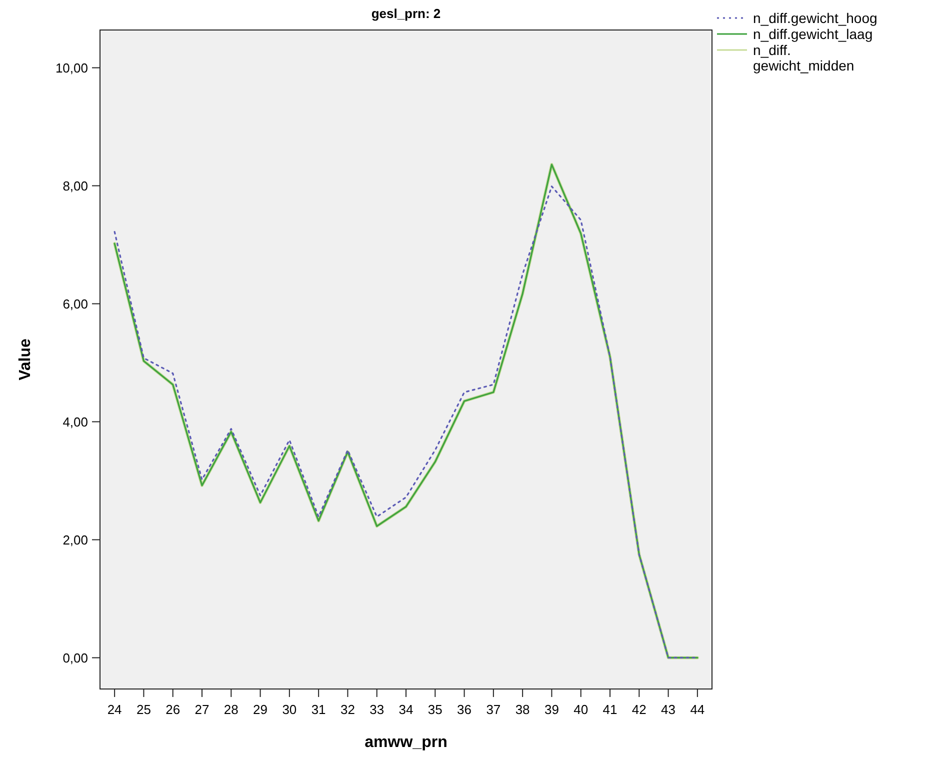 Image resolution: width=952 pixels, height=764 pixels. I want to click on legend-label: n_diff.gewicht_hoog, so click(815, 18).